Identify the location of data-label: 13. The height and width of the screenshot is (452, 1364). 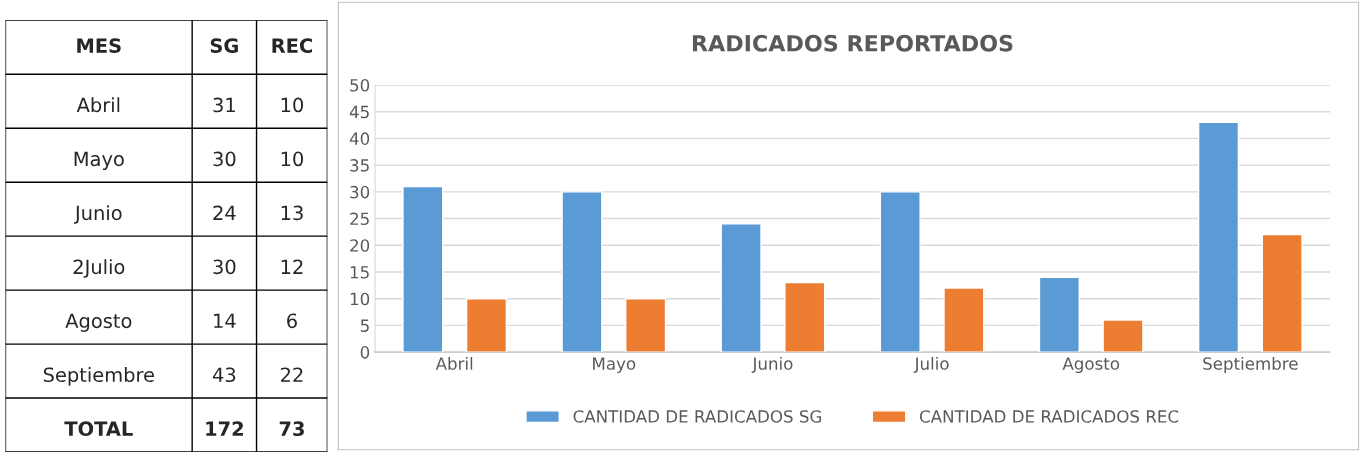
(292, 213).